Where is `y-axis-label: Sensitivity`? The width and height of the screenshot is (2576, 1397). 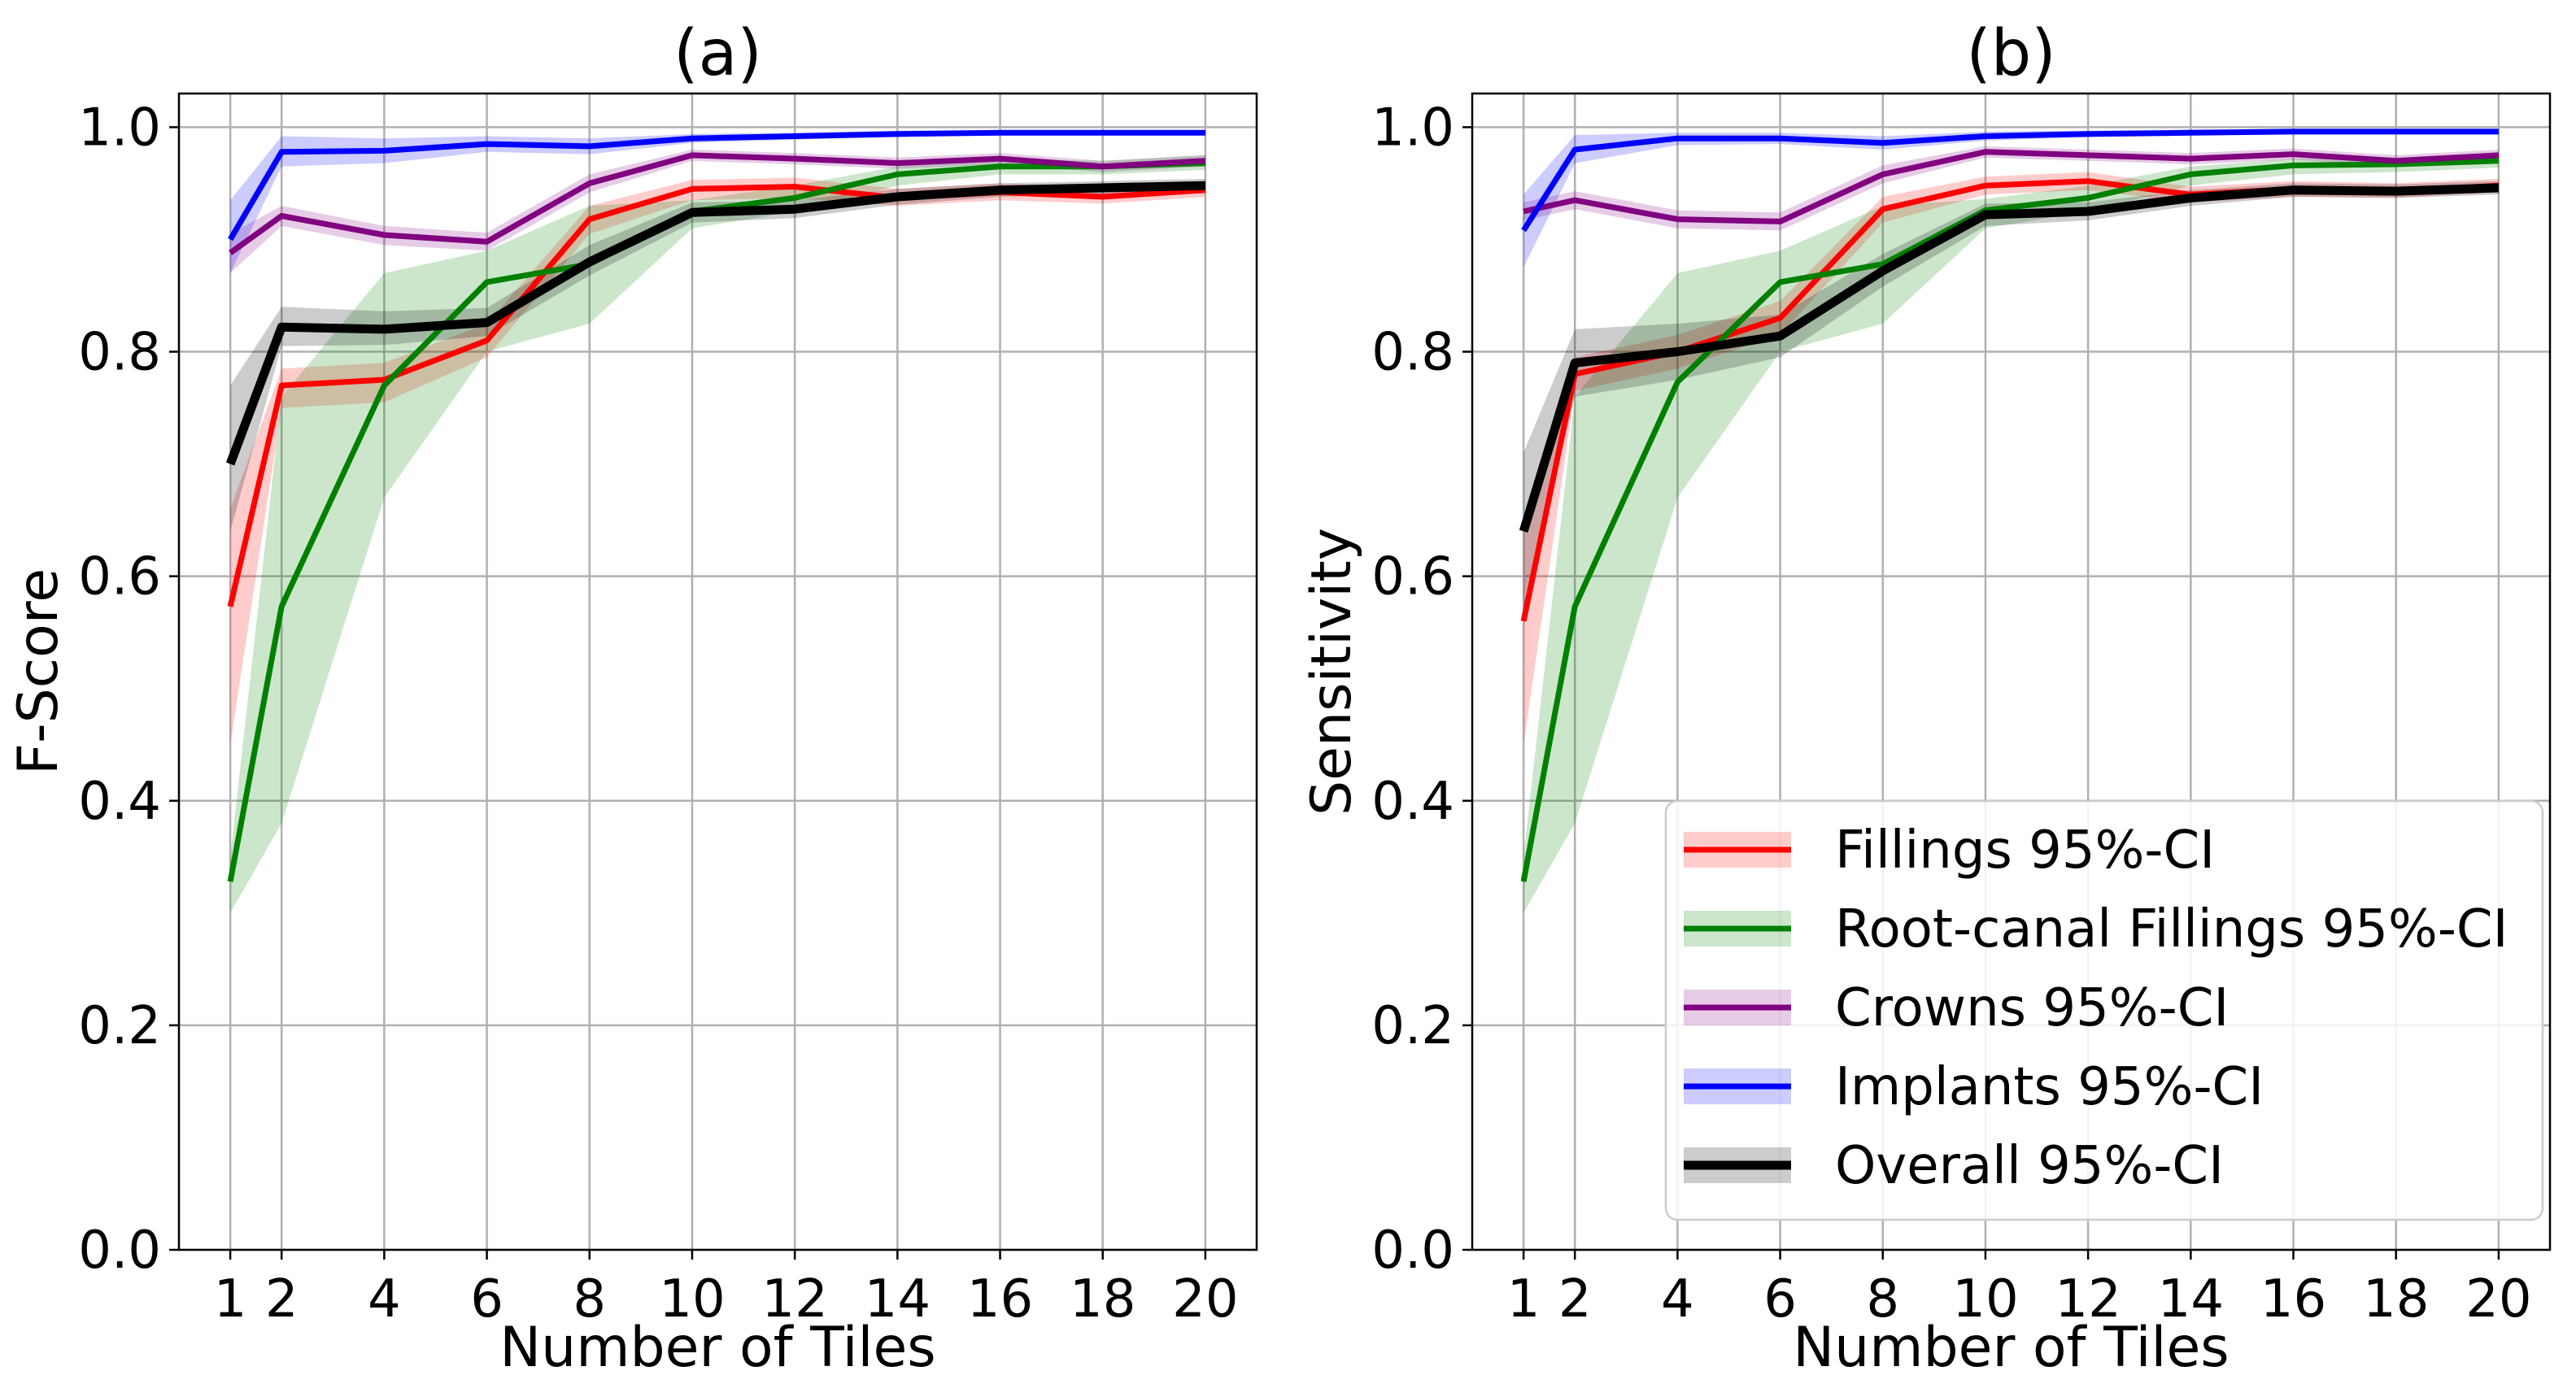
y-axis-label: Sensitivity is located at coordinates (1332, 672).